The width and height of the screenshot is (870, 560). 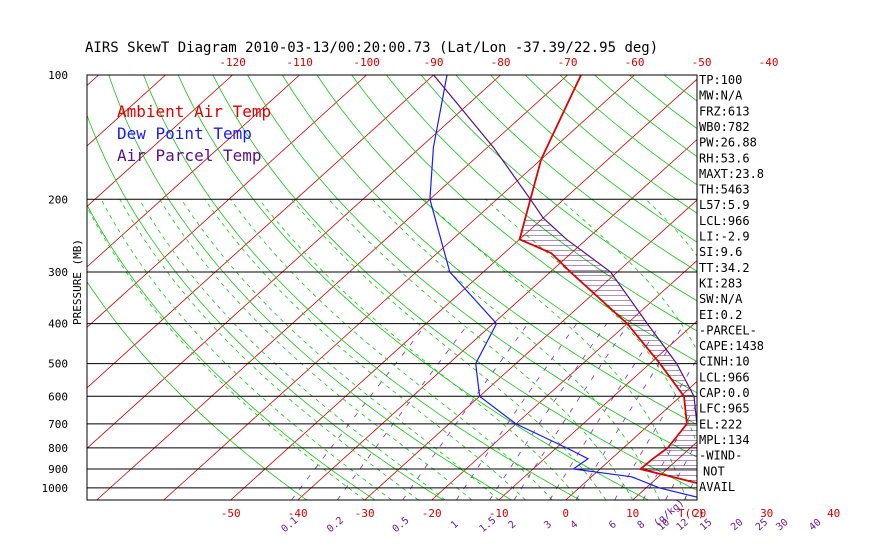 What do you see at coordinates (232, 62) in the screenshot?
I see `top-temp-tick: -120` at bounding box center [232, 62].